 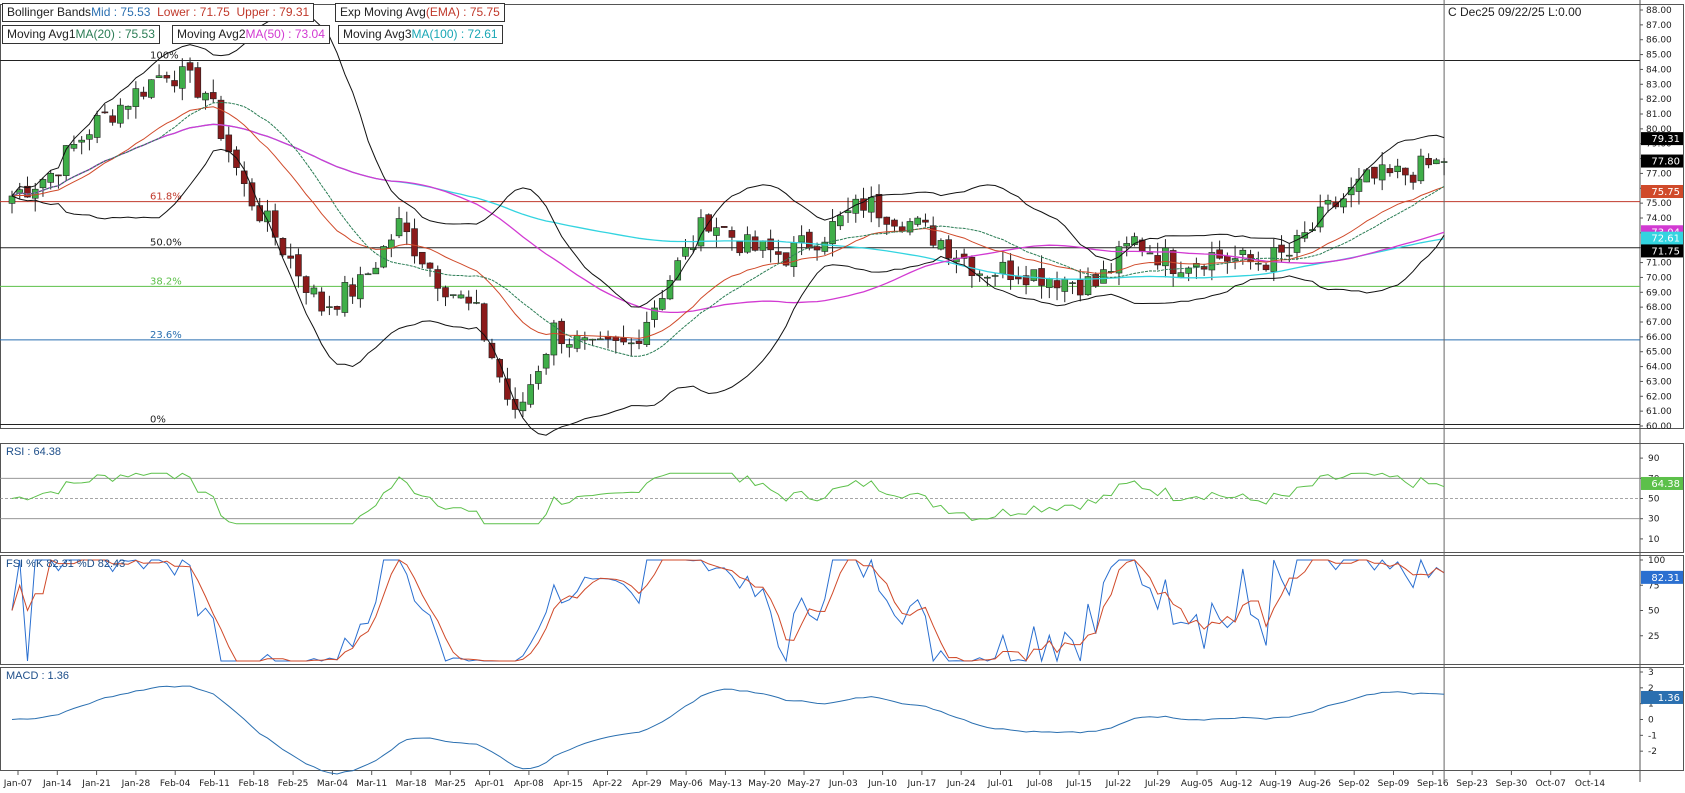 I want to click on x-tick-label: Jan-14, so click(x=57, y=784).